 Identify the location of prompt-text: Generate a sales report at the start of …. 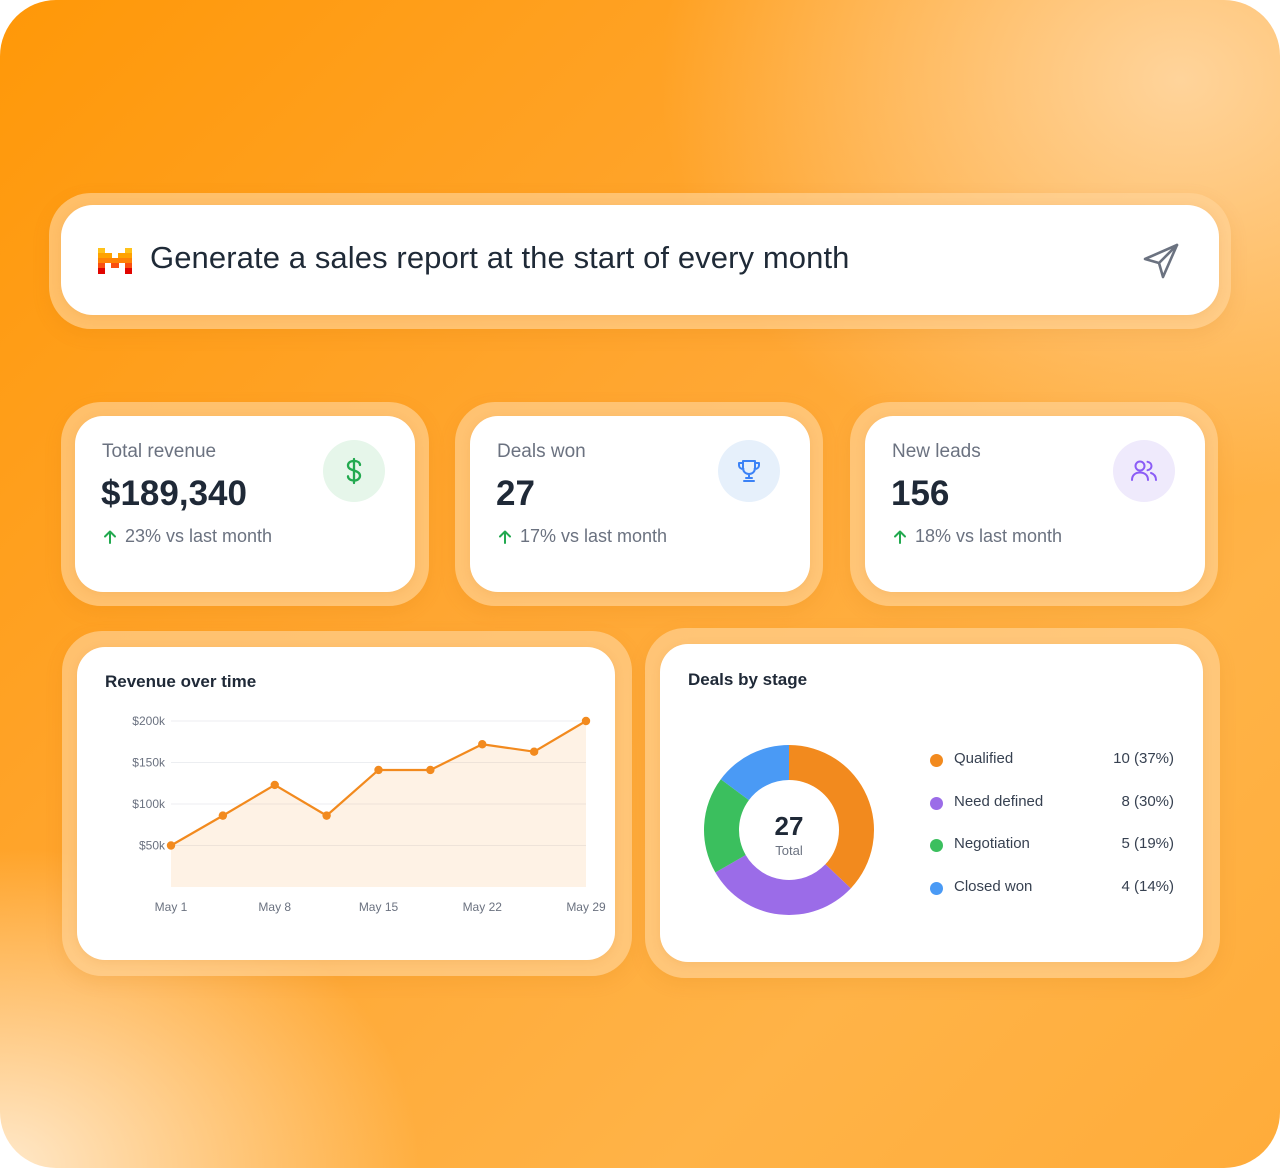
(500, 257).